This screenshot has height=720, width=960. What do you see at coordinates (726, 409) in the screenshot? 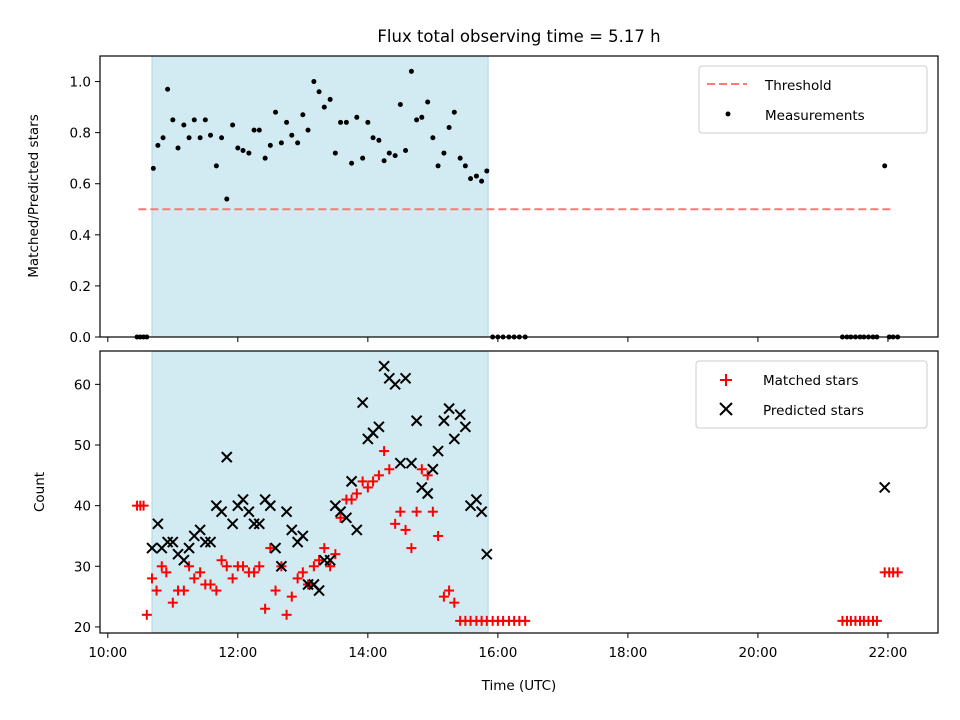
I see `predicted-legend-swatch` at bounding box center [726, 409].